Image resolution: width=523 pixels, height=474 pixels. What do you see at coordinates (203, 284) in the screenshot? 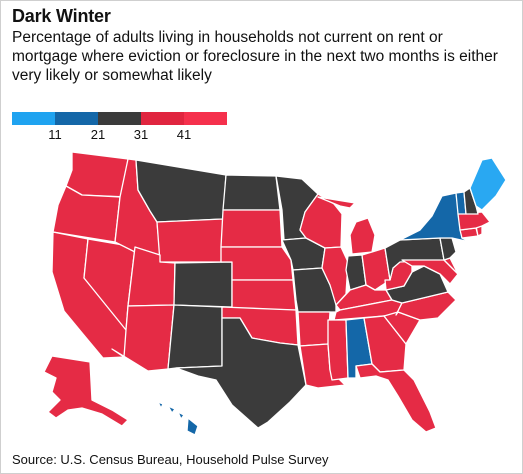
I see `state-co` at bounding box center [203, 284].